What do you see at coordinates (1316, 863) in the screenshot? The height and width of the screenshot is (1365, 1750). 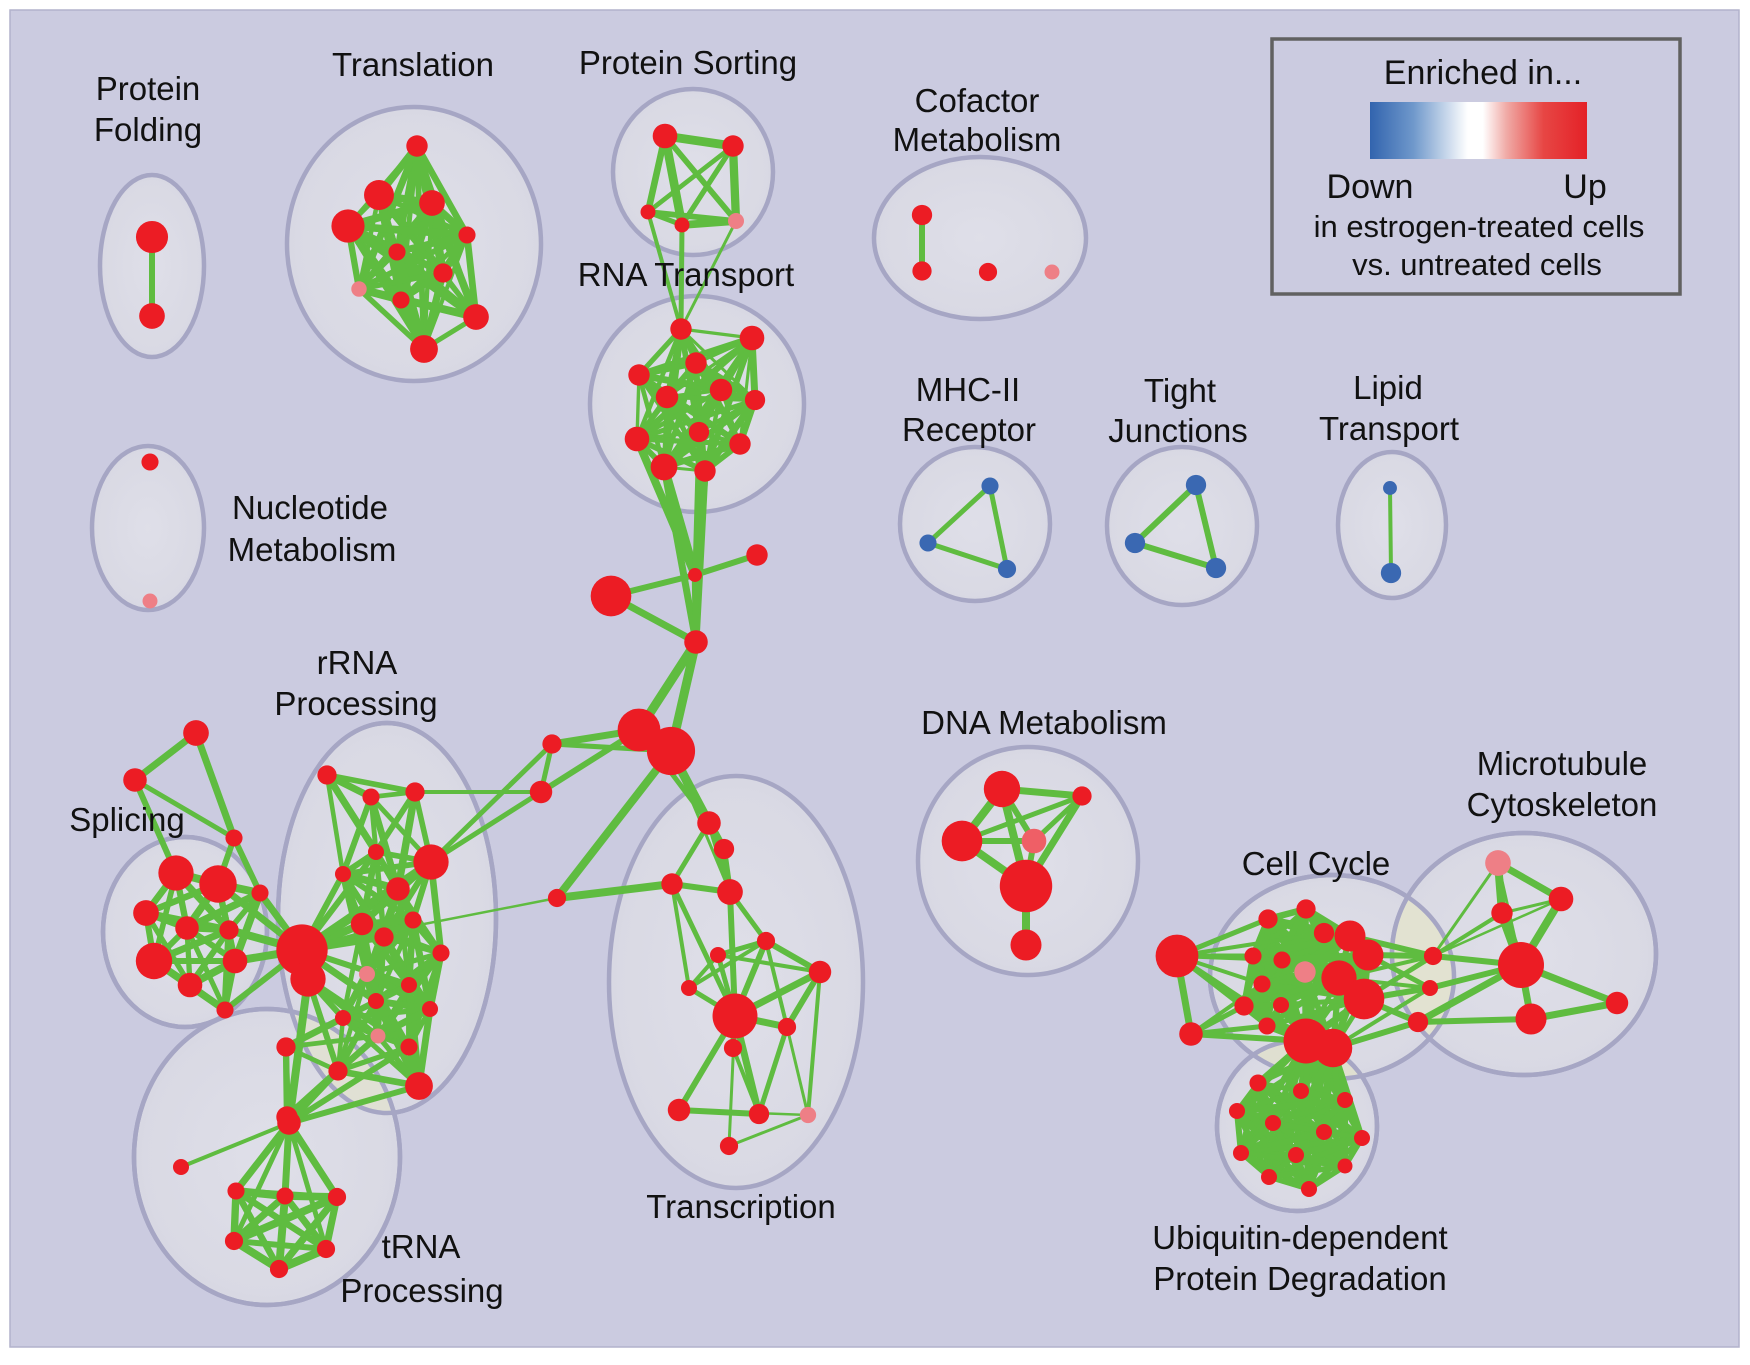 I see `svg-text: Cell Cycle` at bounding box center [1316, 863].